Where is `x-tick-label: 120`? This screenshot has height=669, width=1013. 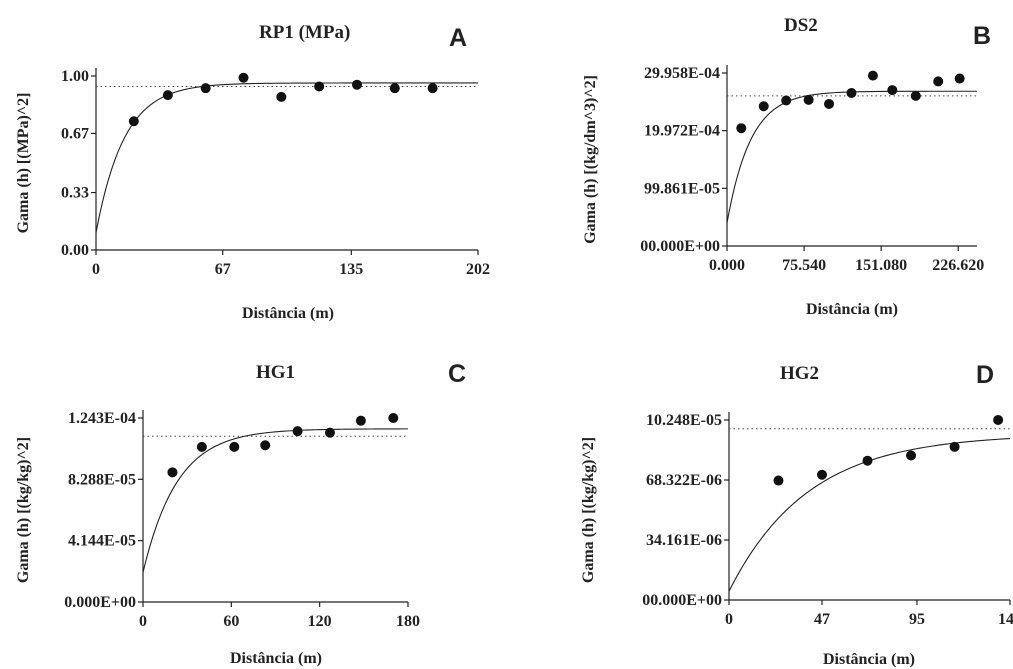
x-tick-label: 120 is located at coordinates (320, 621).